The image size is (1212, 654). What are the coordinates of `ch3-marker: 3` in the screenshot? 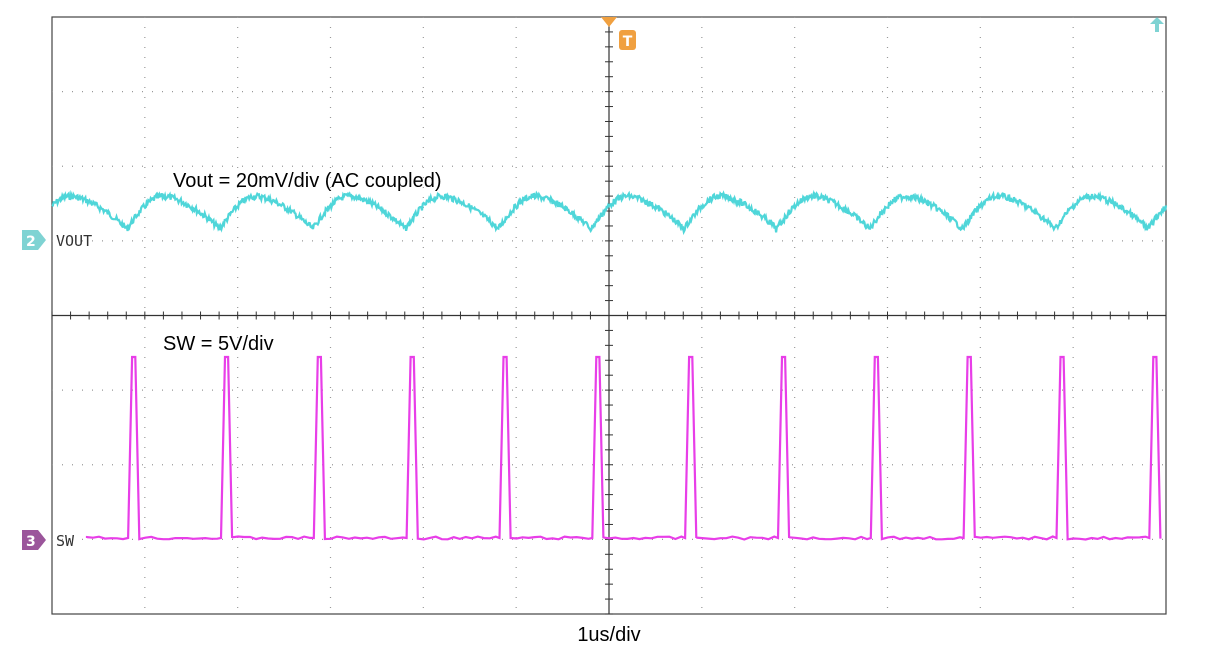 It's located at (34, 540).